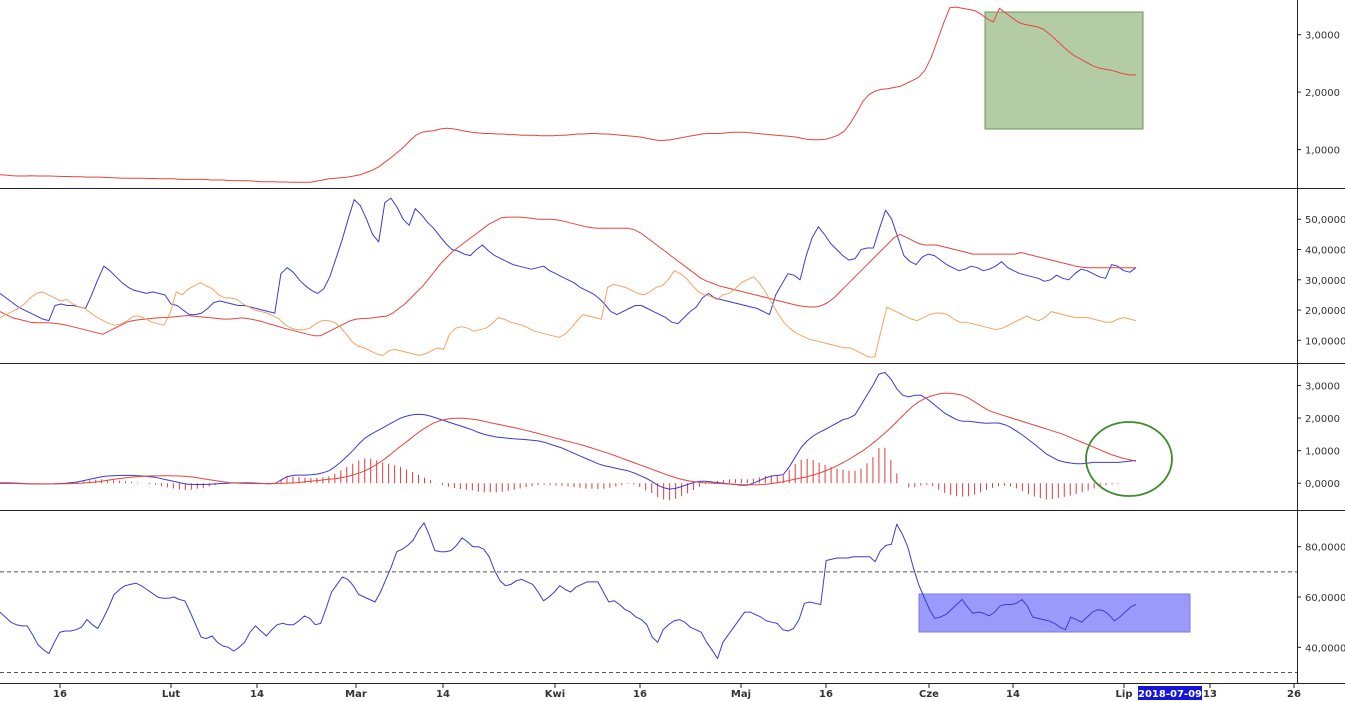 This screenshot has width=1345, height=701. I want to click on x-tick-label: Maj, so click(741, 694).